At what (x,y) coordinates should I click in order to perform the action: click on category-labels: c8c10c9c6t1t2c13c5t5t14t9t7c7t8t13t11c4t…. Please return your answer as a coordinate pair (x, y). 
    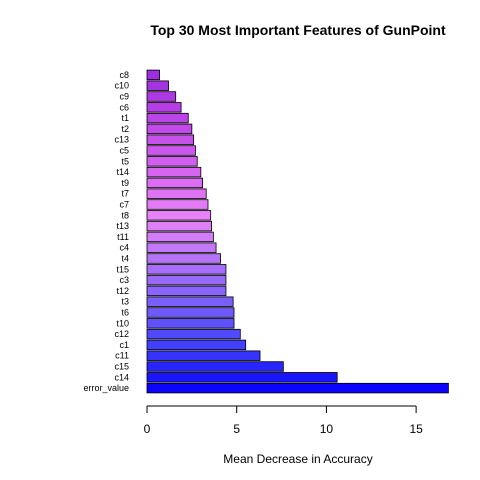
    Looking at the image, I should click on (106, 231).